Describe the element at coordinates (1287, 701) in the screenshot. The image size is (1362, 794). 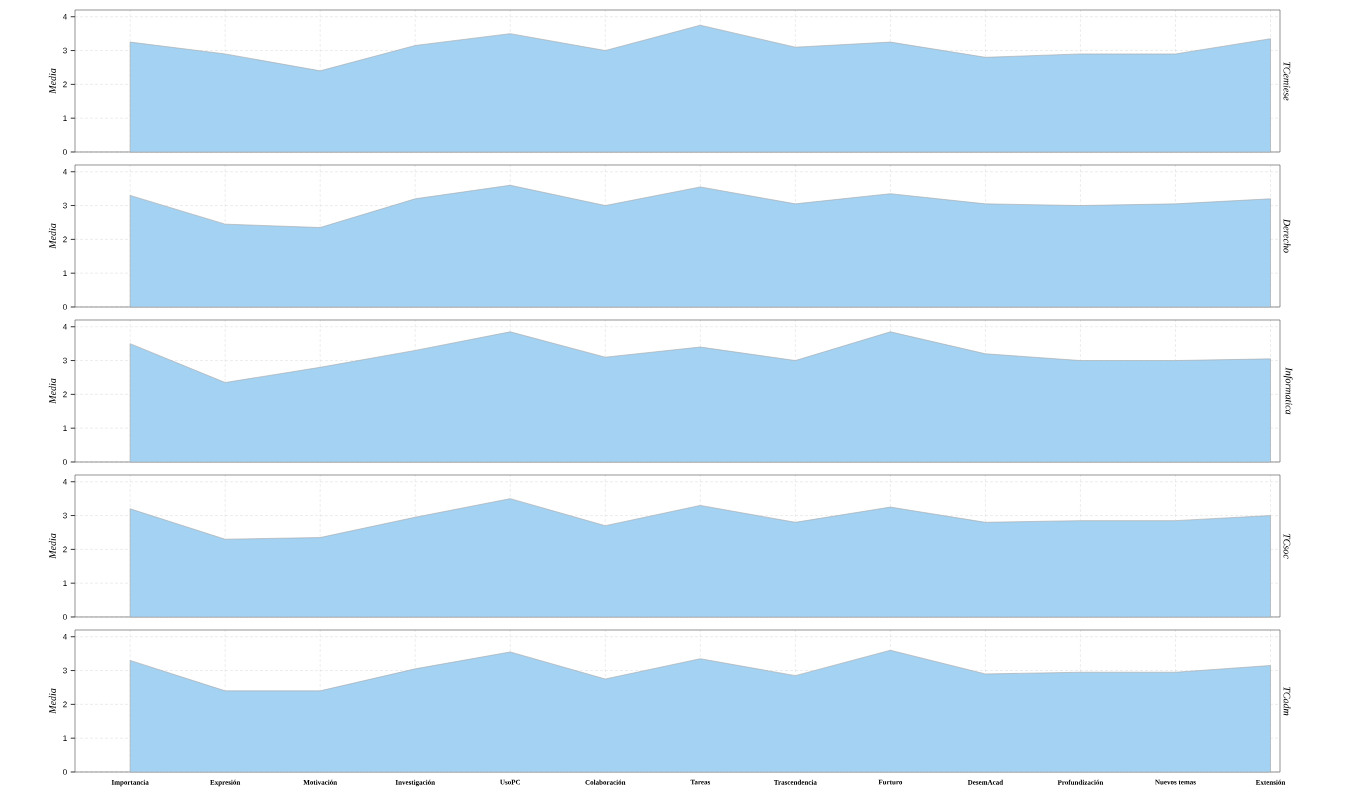
I see `text: TCadm` at that location.